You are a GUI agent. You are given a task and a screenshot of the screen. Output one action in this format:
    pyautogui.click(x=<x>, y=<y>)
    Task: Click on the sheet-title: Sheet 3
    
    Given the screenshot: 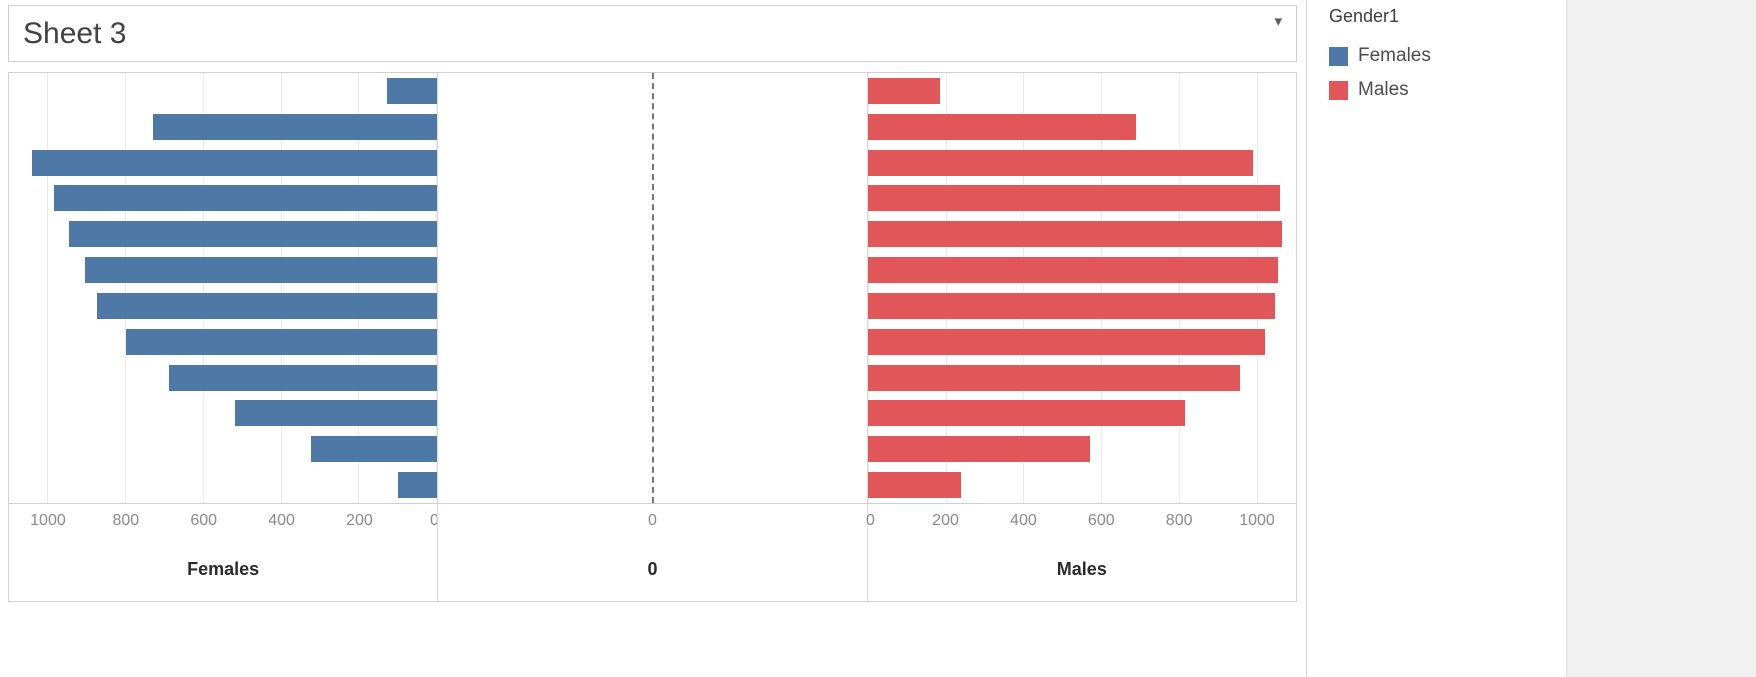 What is the action you would take?
    pyautogui.click(x=75, y=33)
    